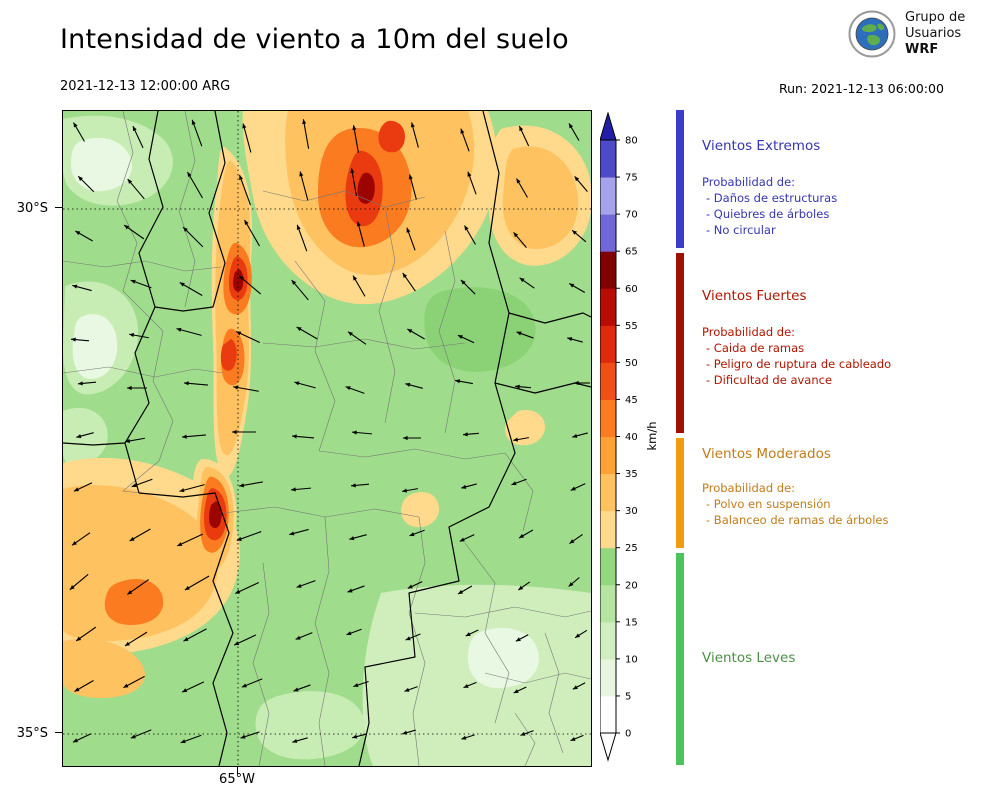  Describe the element at coordinates (631, 511) in the screenshot. I see `svg-text: 30` at that location.